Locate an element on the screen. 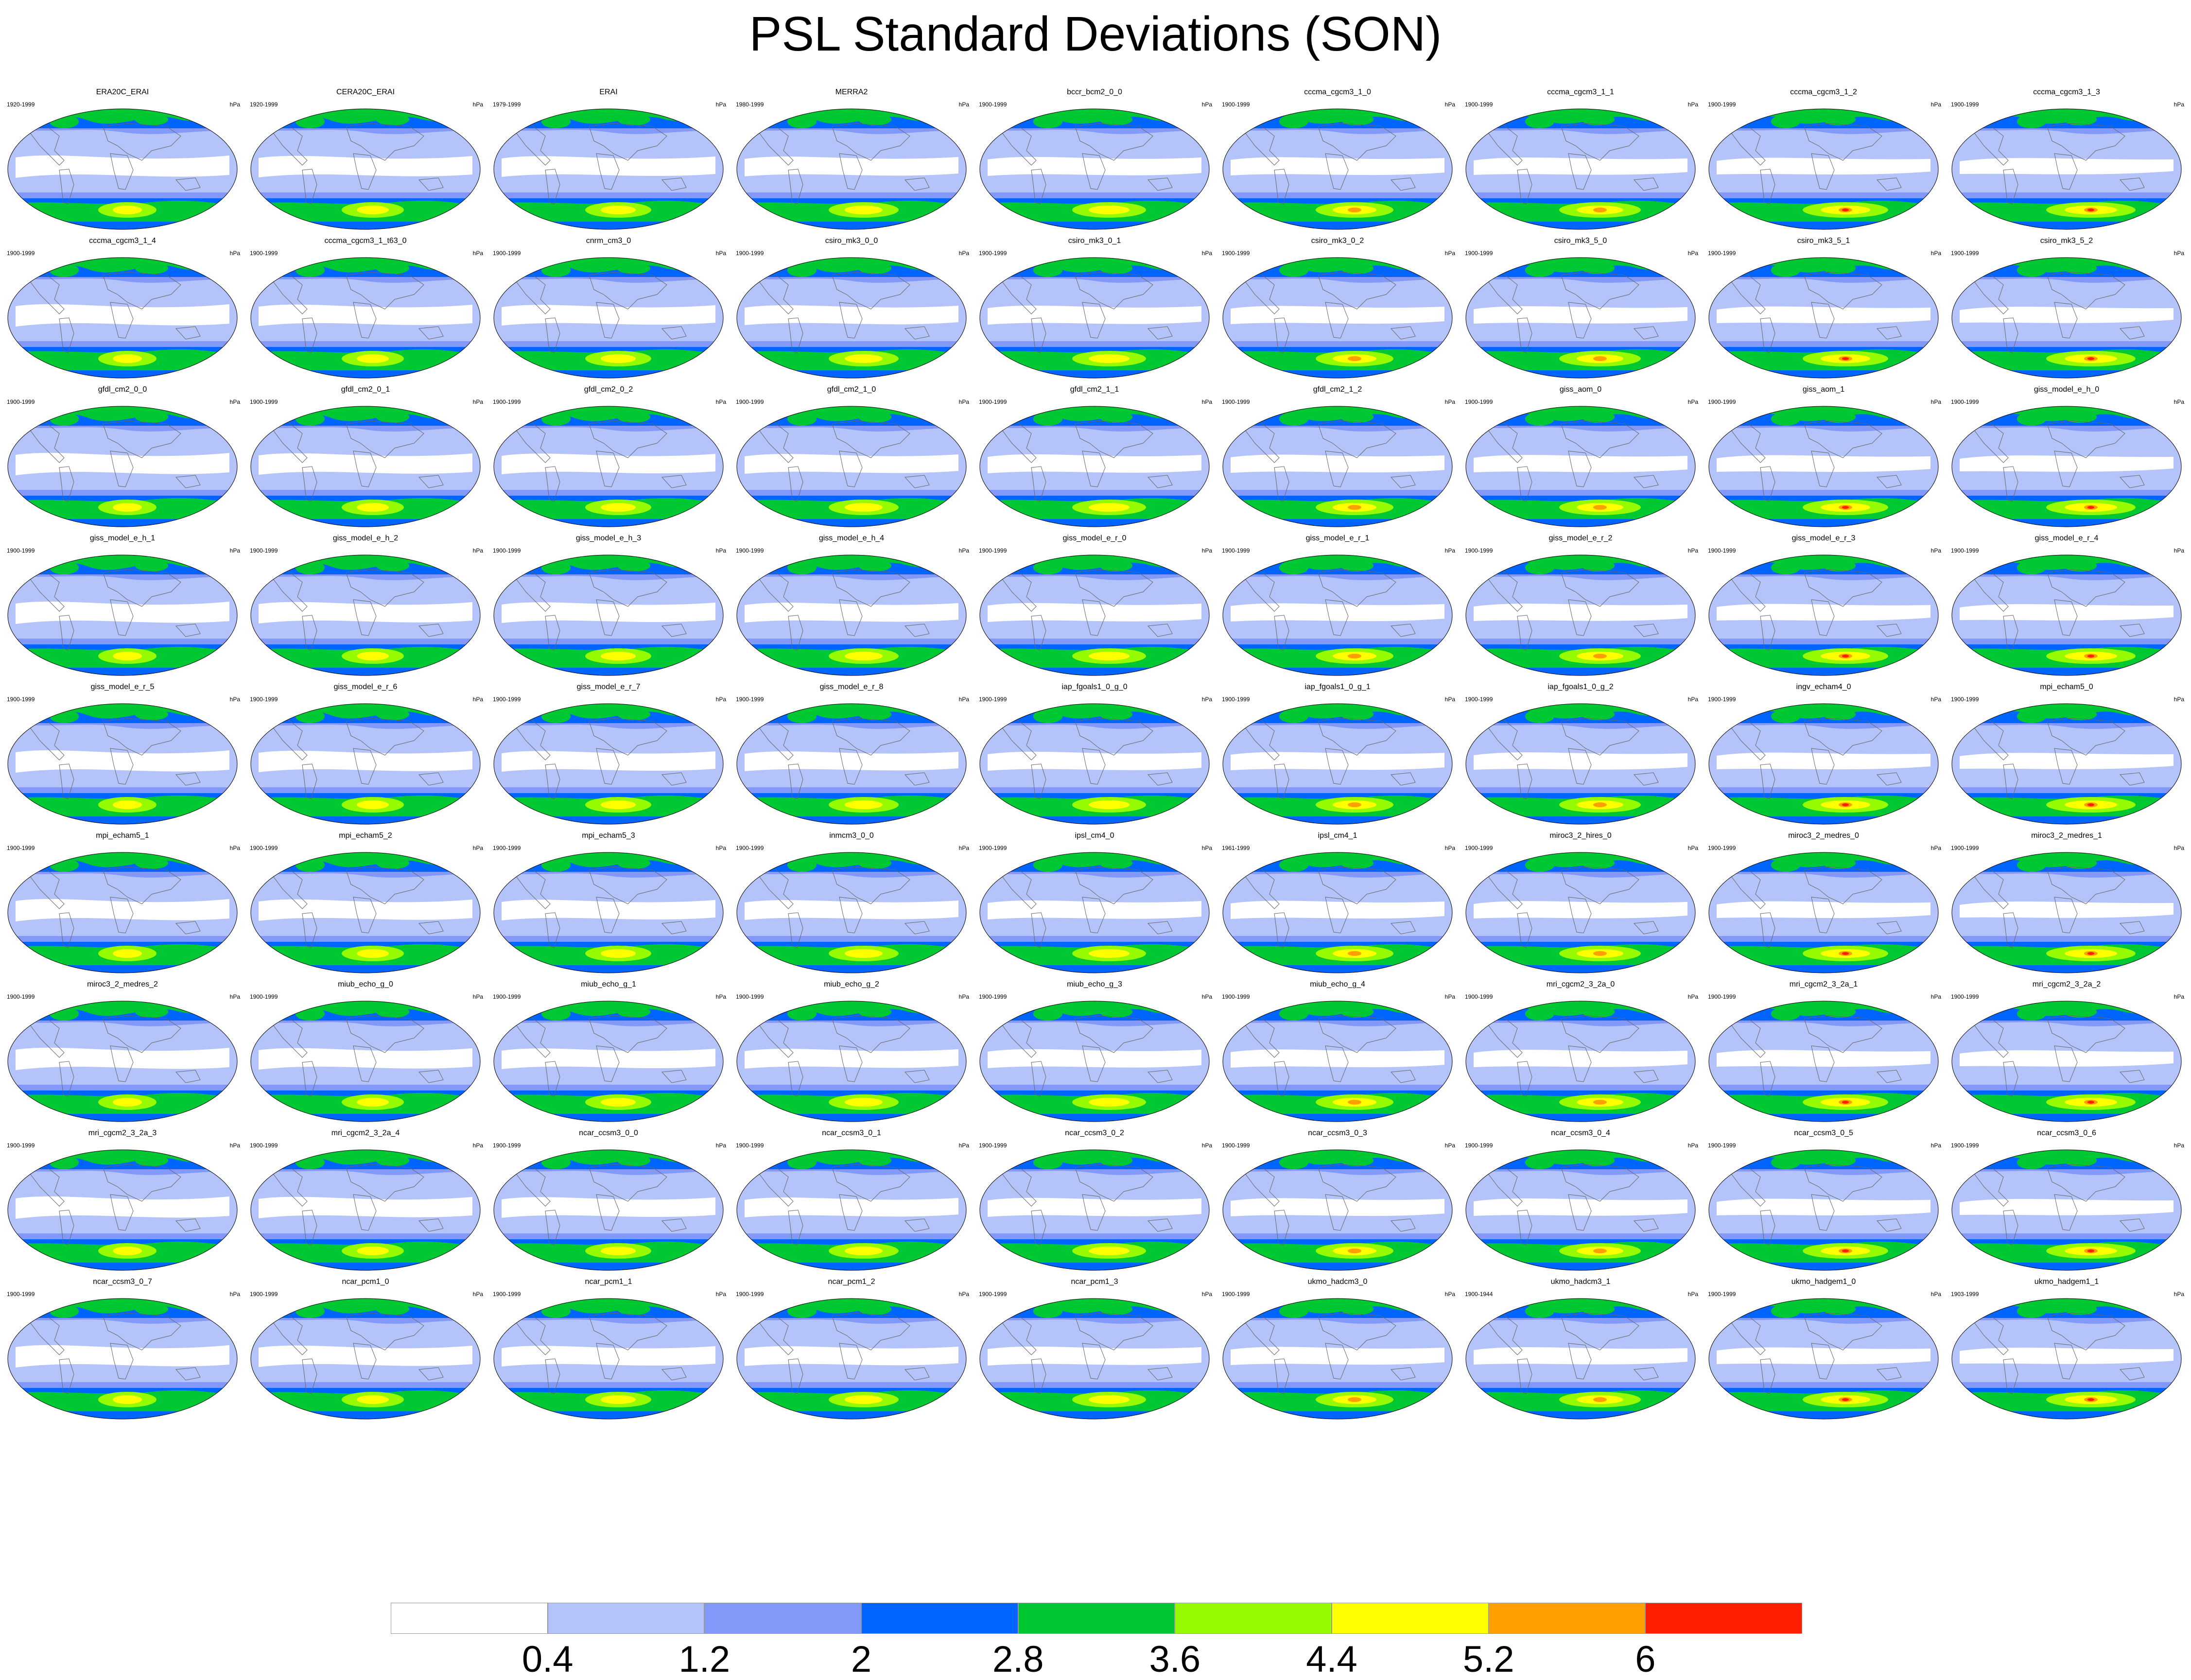 The height and width of the screenshot is (1680, 2191). panel-title: mpi_echam5_2 is located at coordinates (365, 835).